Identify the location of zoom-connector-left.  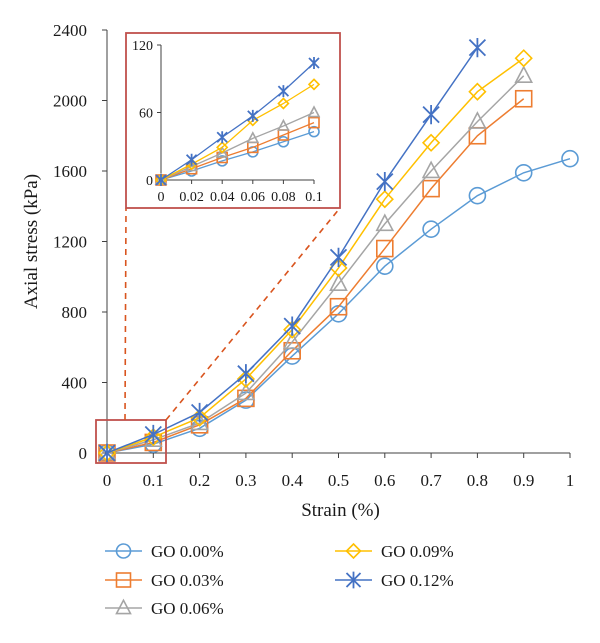
(125, 314).